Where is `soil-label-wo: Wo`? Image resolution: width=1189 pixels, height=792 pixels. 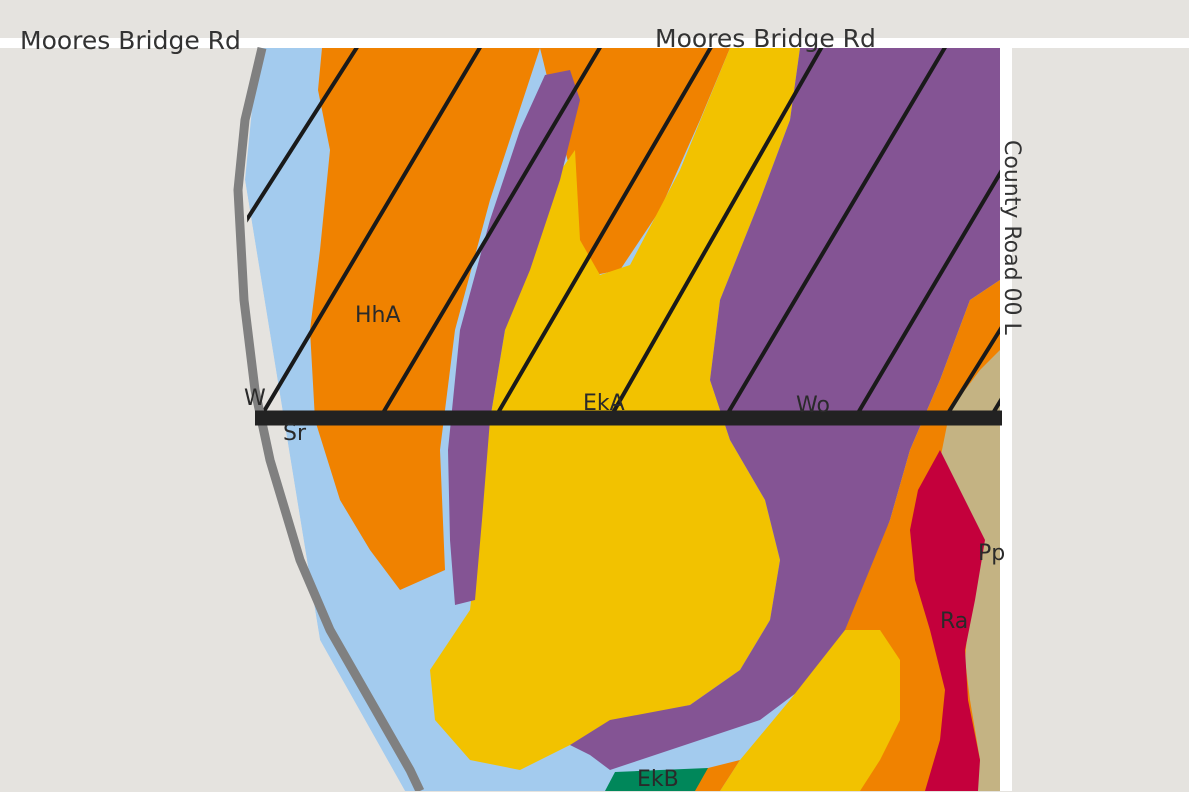
soil-label-wo: Wo is located at coordinates (813, 405).